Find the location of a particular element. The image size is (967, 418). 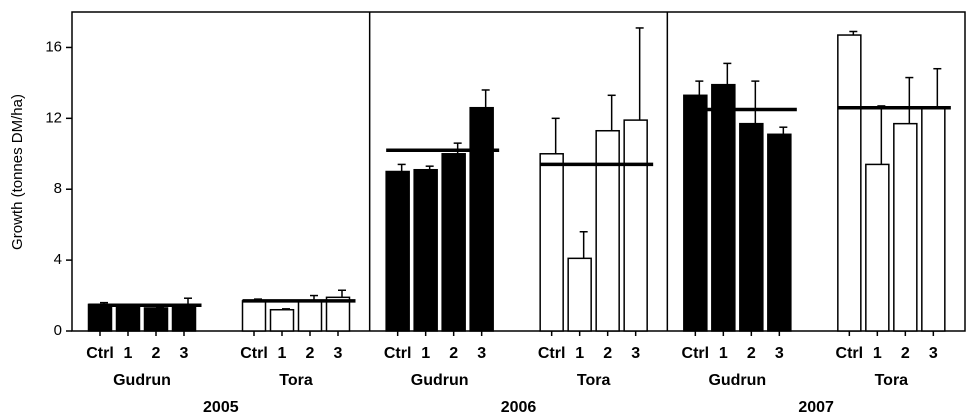

panel-label: 2005 is located at coordinates (221, 407).